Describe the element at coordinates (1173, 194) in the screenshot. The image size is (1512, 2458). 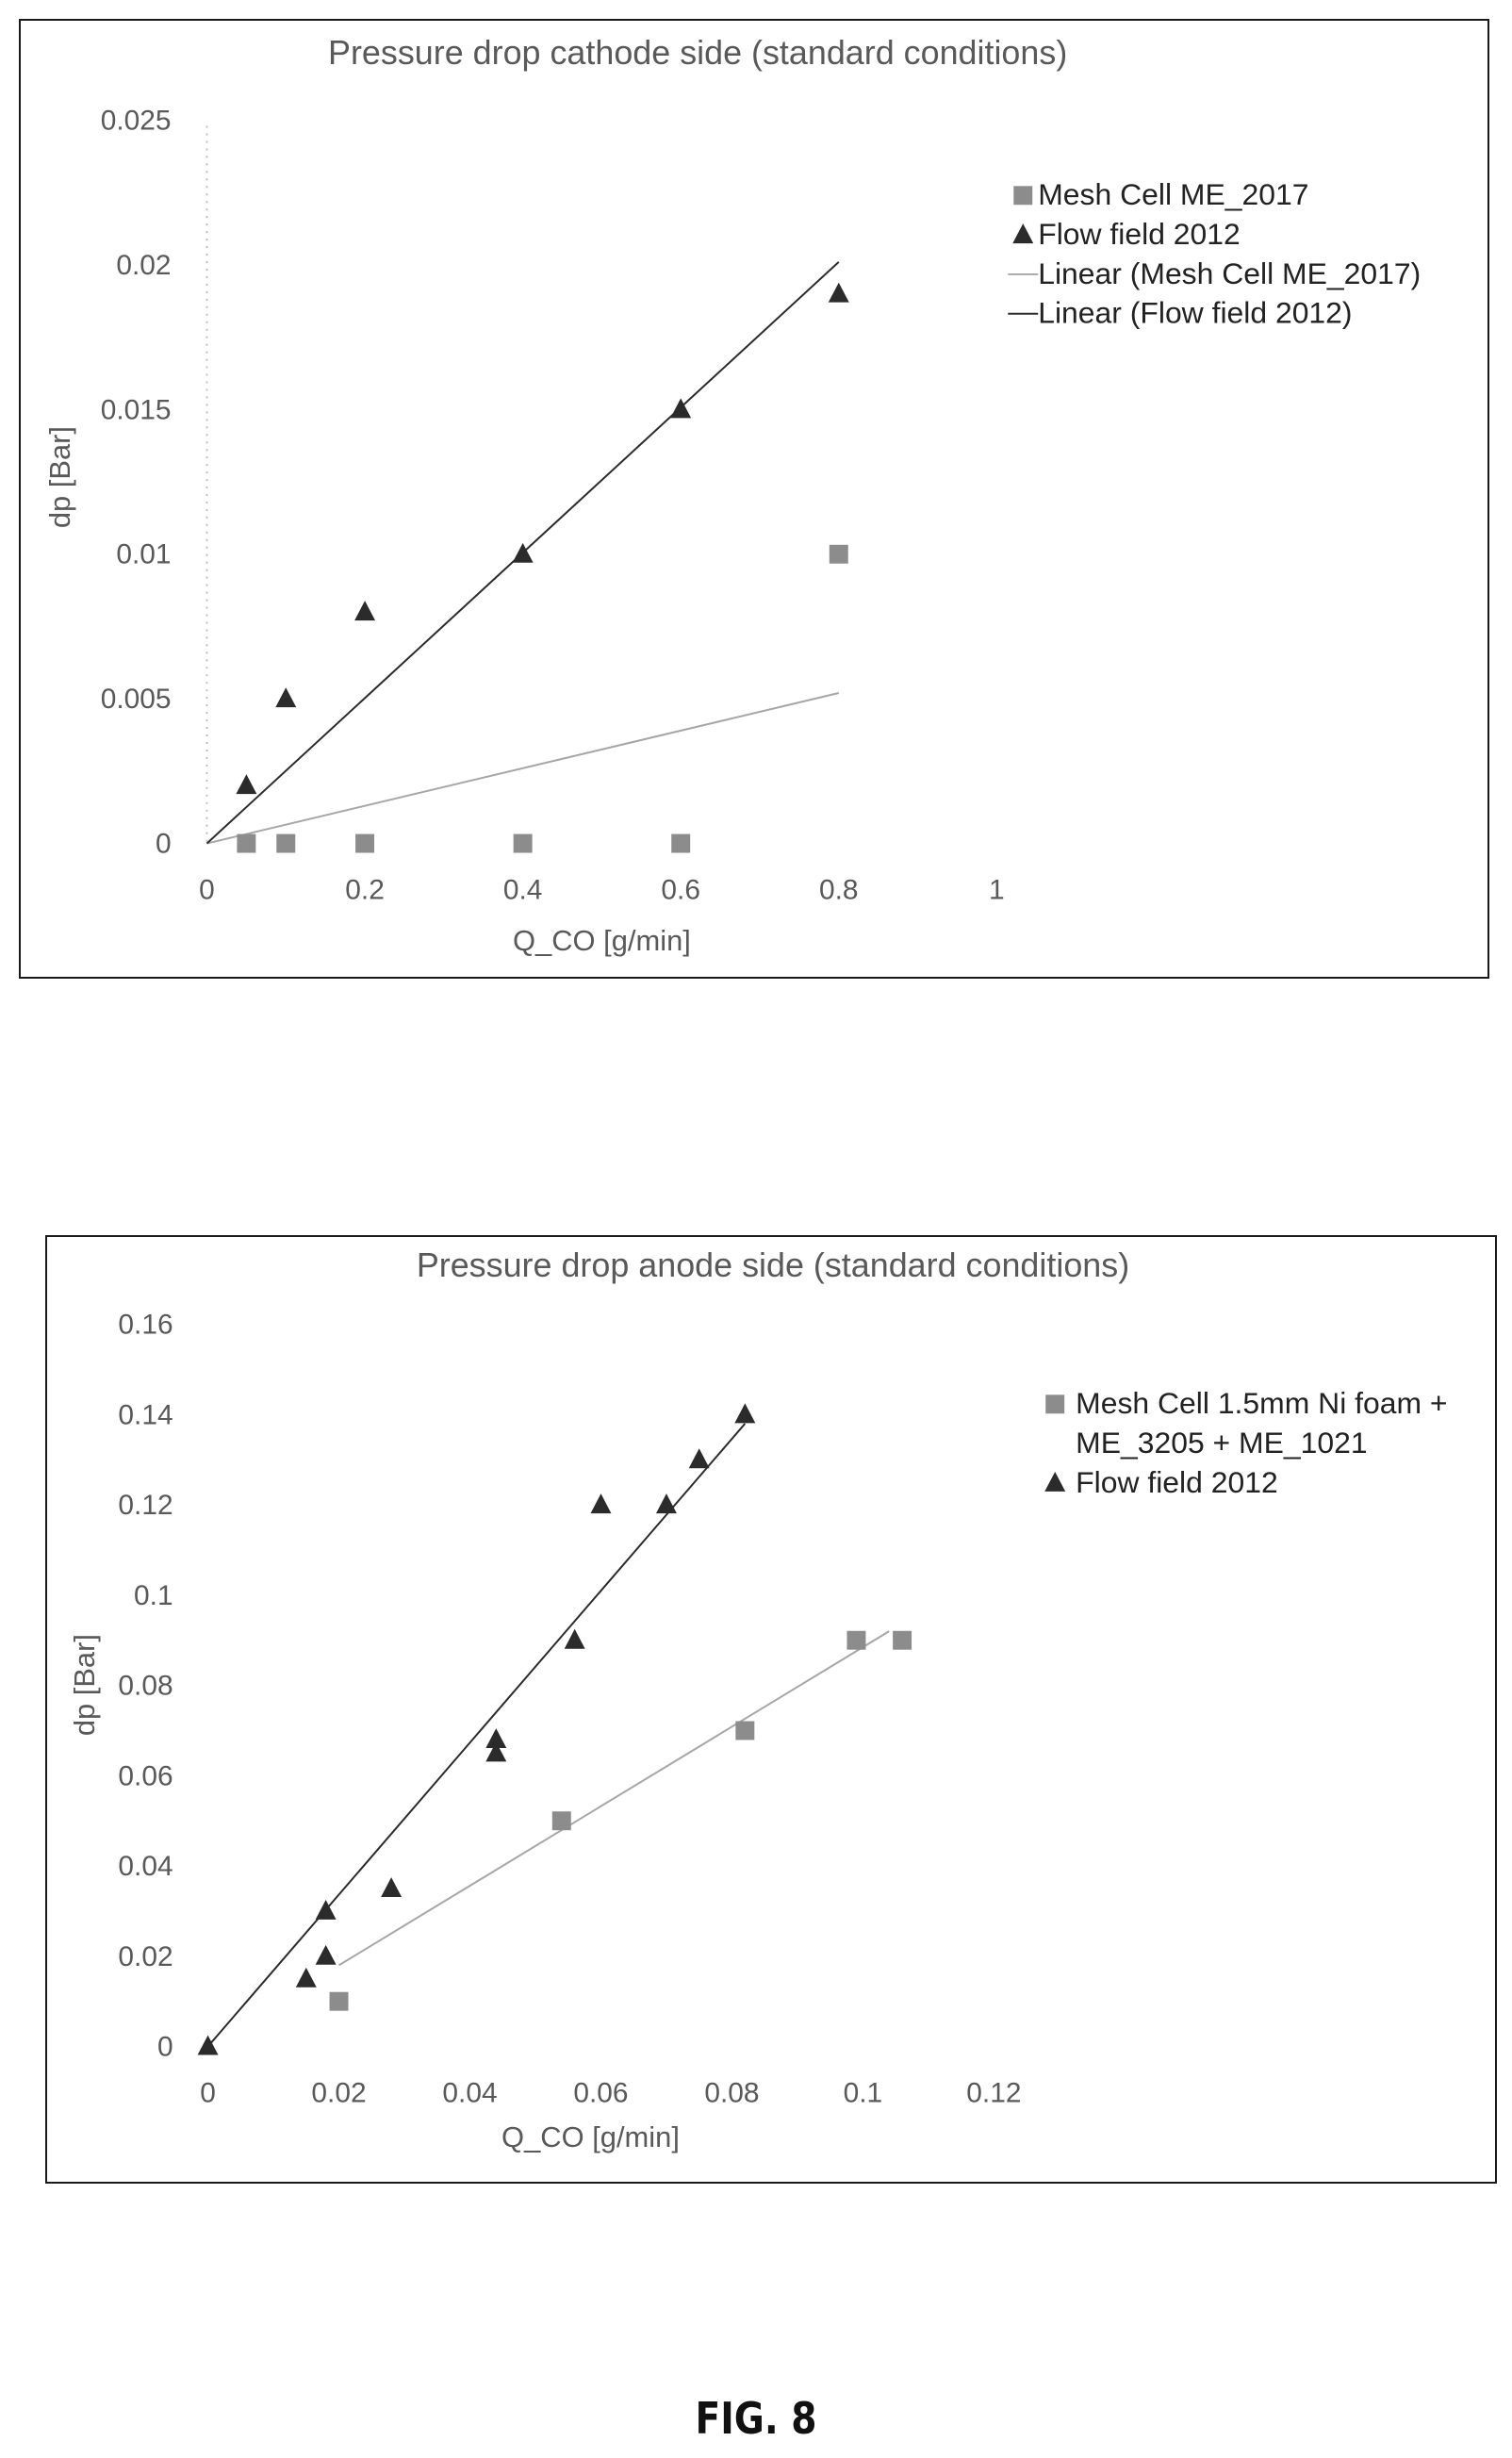
I see `legend-entry-label: Mesh Cell ME_2017` at that location.